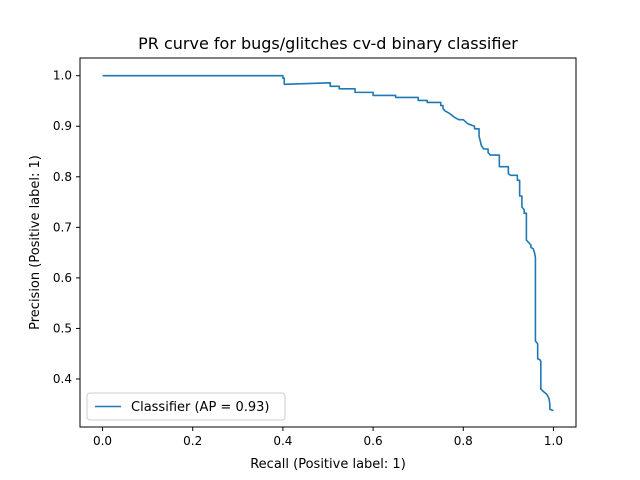 Image resolution: width=640 pixels, height=480 pixels. Describe the element at coordinates (463, 441) in the screenshot. I see `x-tick-label: 0.8` at that location.